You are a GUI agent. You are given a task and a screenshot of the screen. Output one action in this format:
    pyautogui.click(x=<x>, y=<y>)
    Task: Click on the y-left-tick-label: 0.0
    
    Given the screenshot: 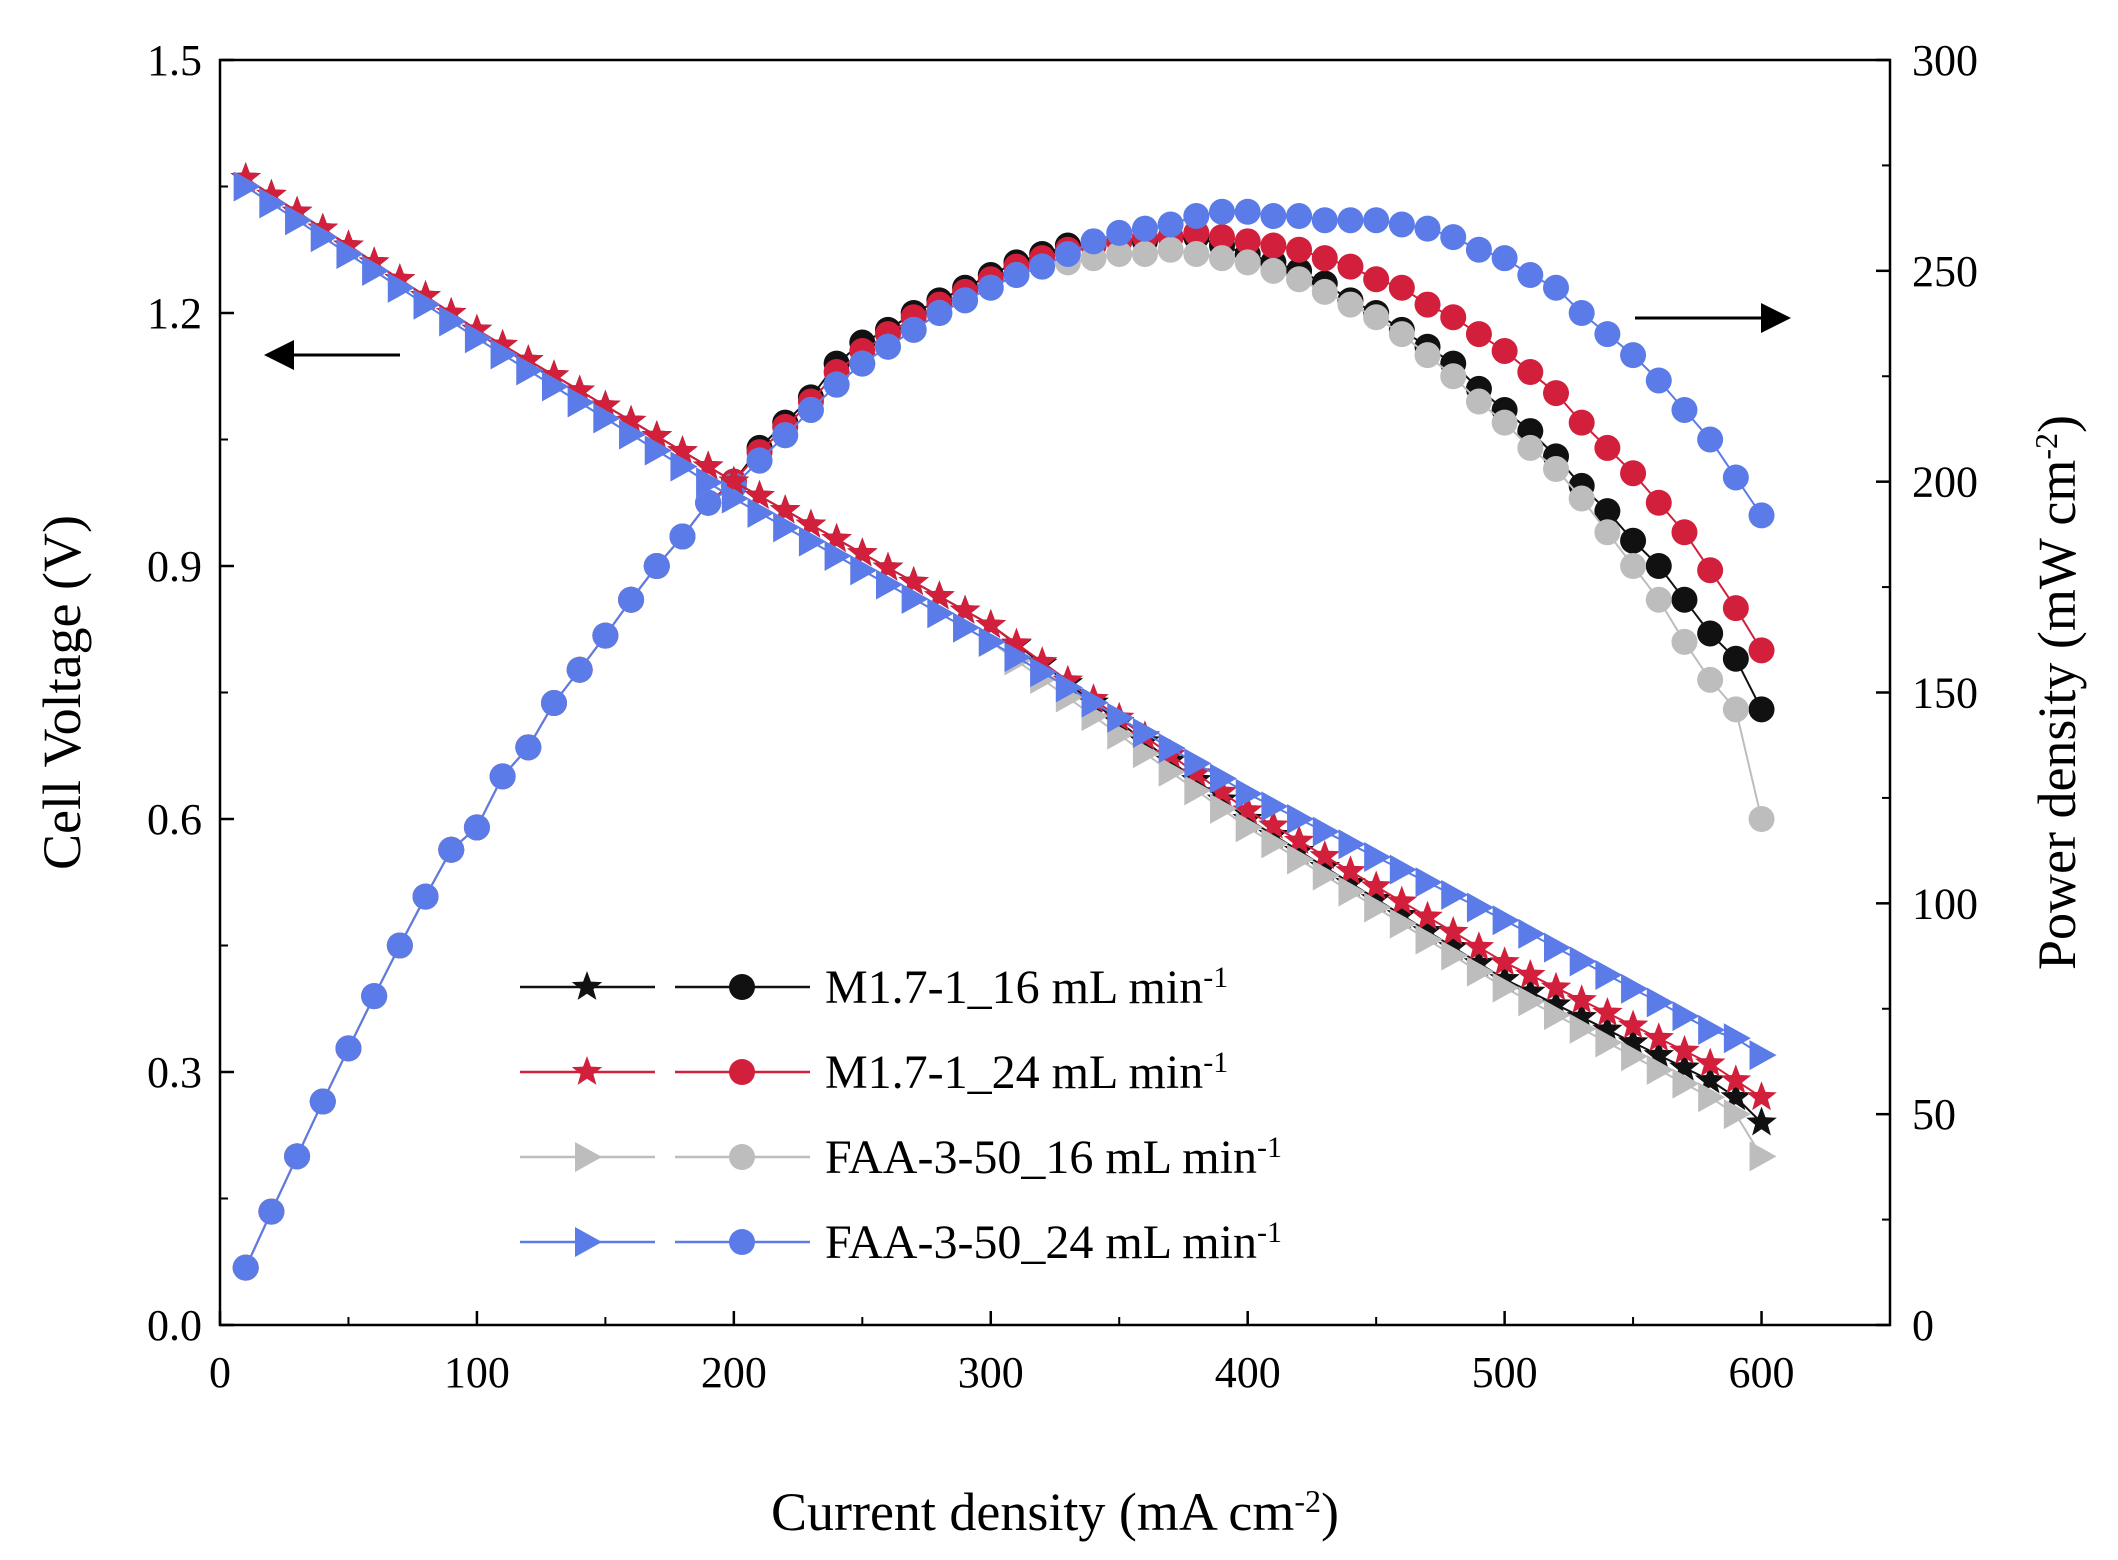 What is the action you would take?
    pyautogui.click(x=174, y=1325)
    